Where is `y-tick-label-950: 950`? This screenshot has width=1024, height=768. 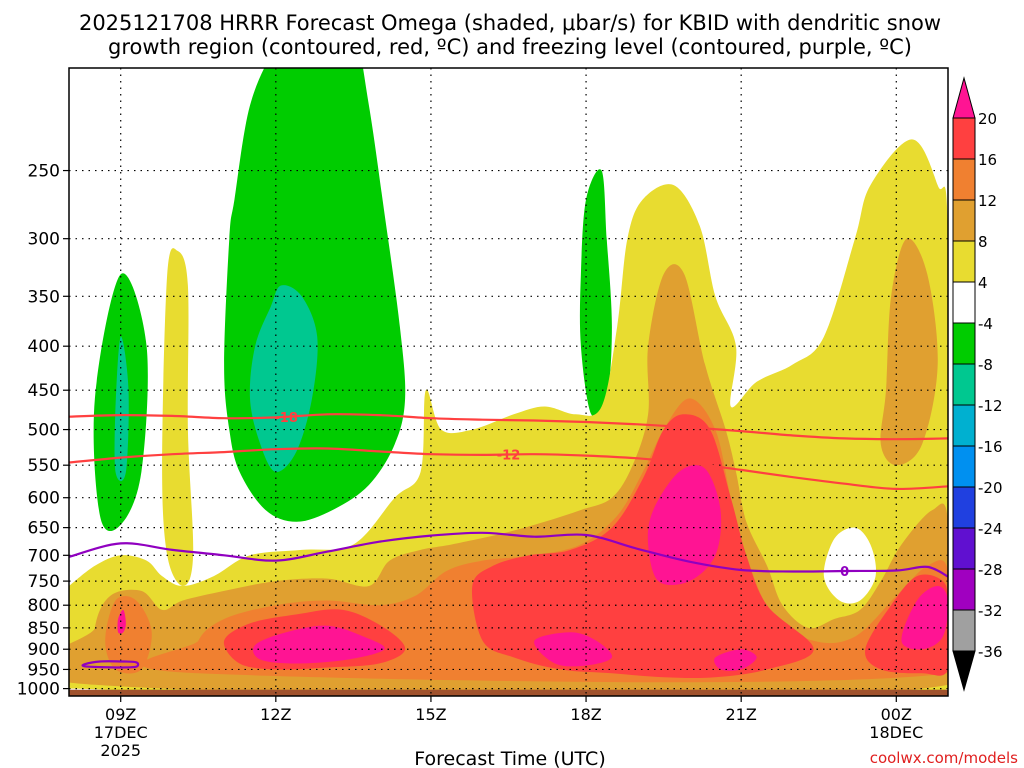 y-tick-label-950: 950 is located at coordinates (44, 670).